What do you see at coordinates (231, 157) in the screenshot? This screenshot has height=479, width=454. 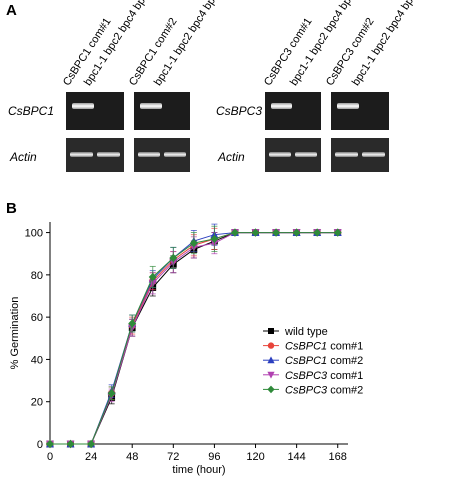 I see `gene-label-actin-right: Actin` at bounding box center [231, 157].